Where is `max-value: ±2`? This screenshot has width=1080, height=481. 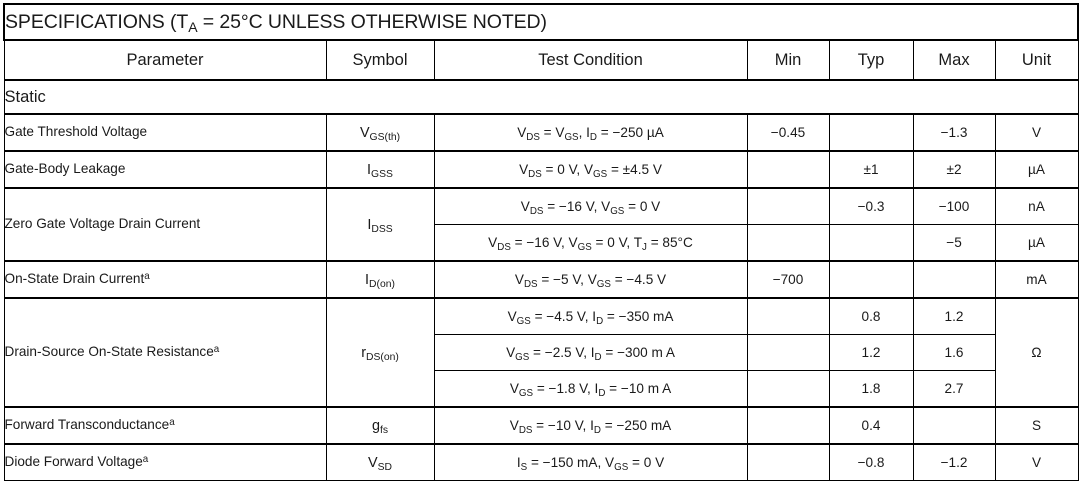 max-value: ±2 is located at coordinates (954, 169).